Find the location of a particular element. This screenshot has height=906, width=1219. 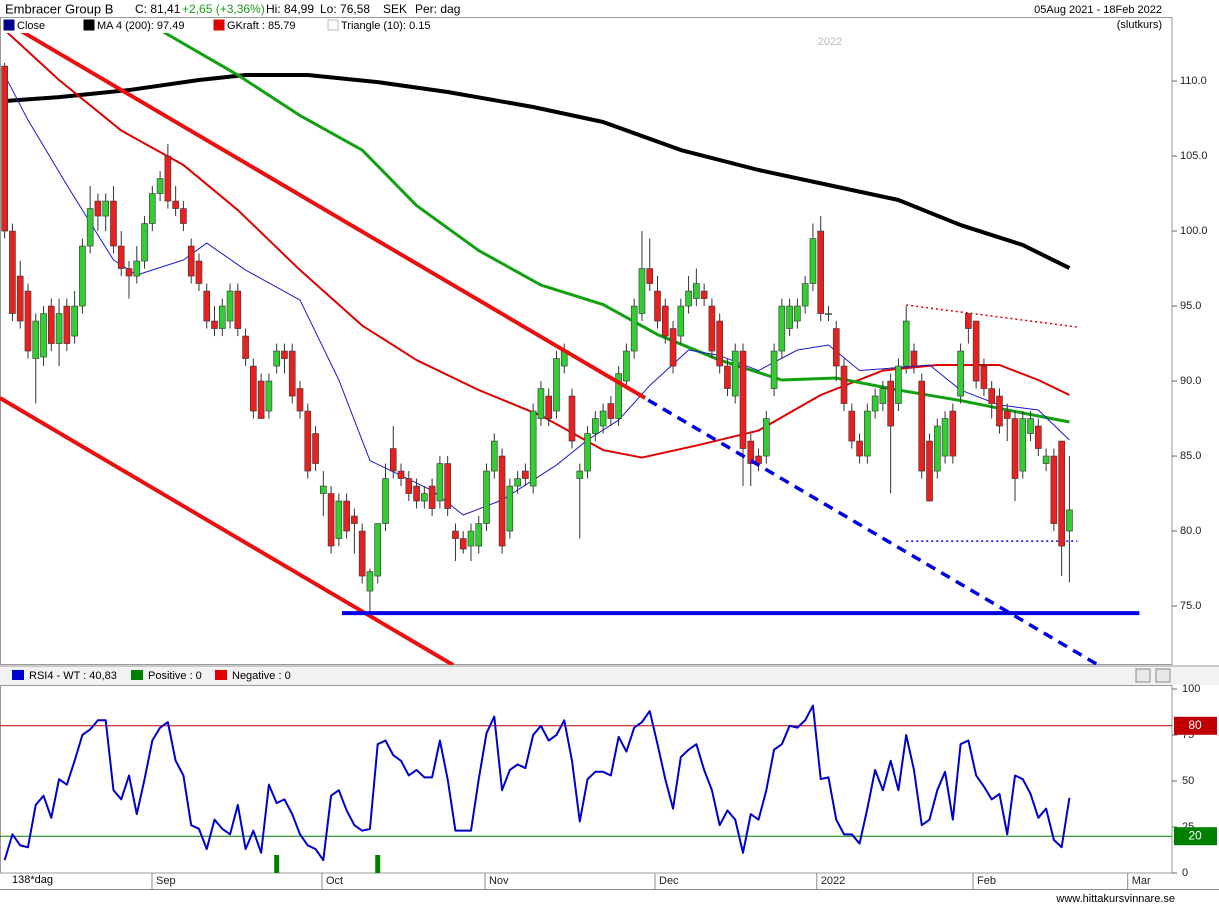

low-value: Lo: 76,58 is located at coordinates (345, 9).